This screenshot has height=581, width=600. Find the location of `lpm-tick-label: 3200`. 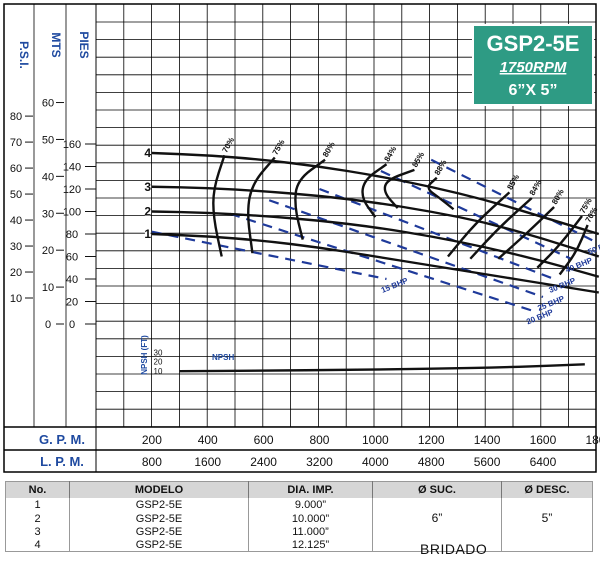

lpm-tick-label: 3200 is located at coordinates (319, 462).